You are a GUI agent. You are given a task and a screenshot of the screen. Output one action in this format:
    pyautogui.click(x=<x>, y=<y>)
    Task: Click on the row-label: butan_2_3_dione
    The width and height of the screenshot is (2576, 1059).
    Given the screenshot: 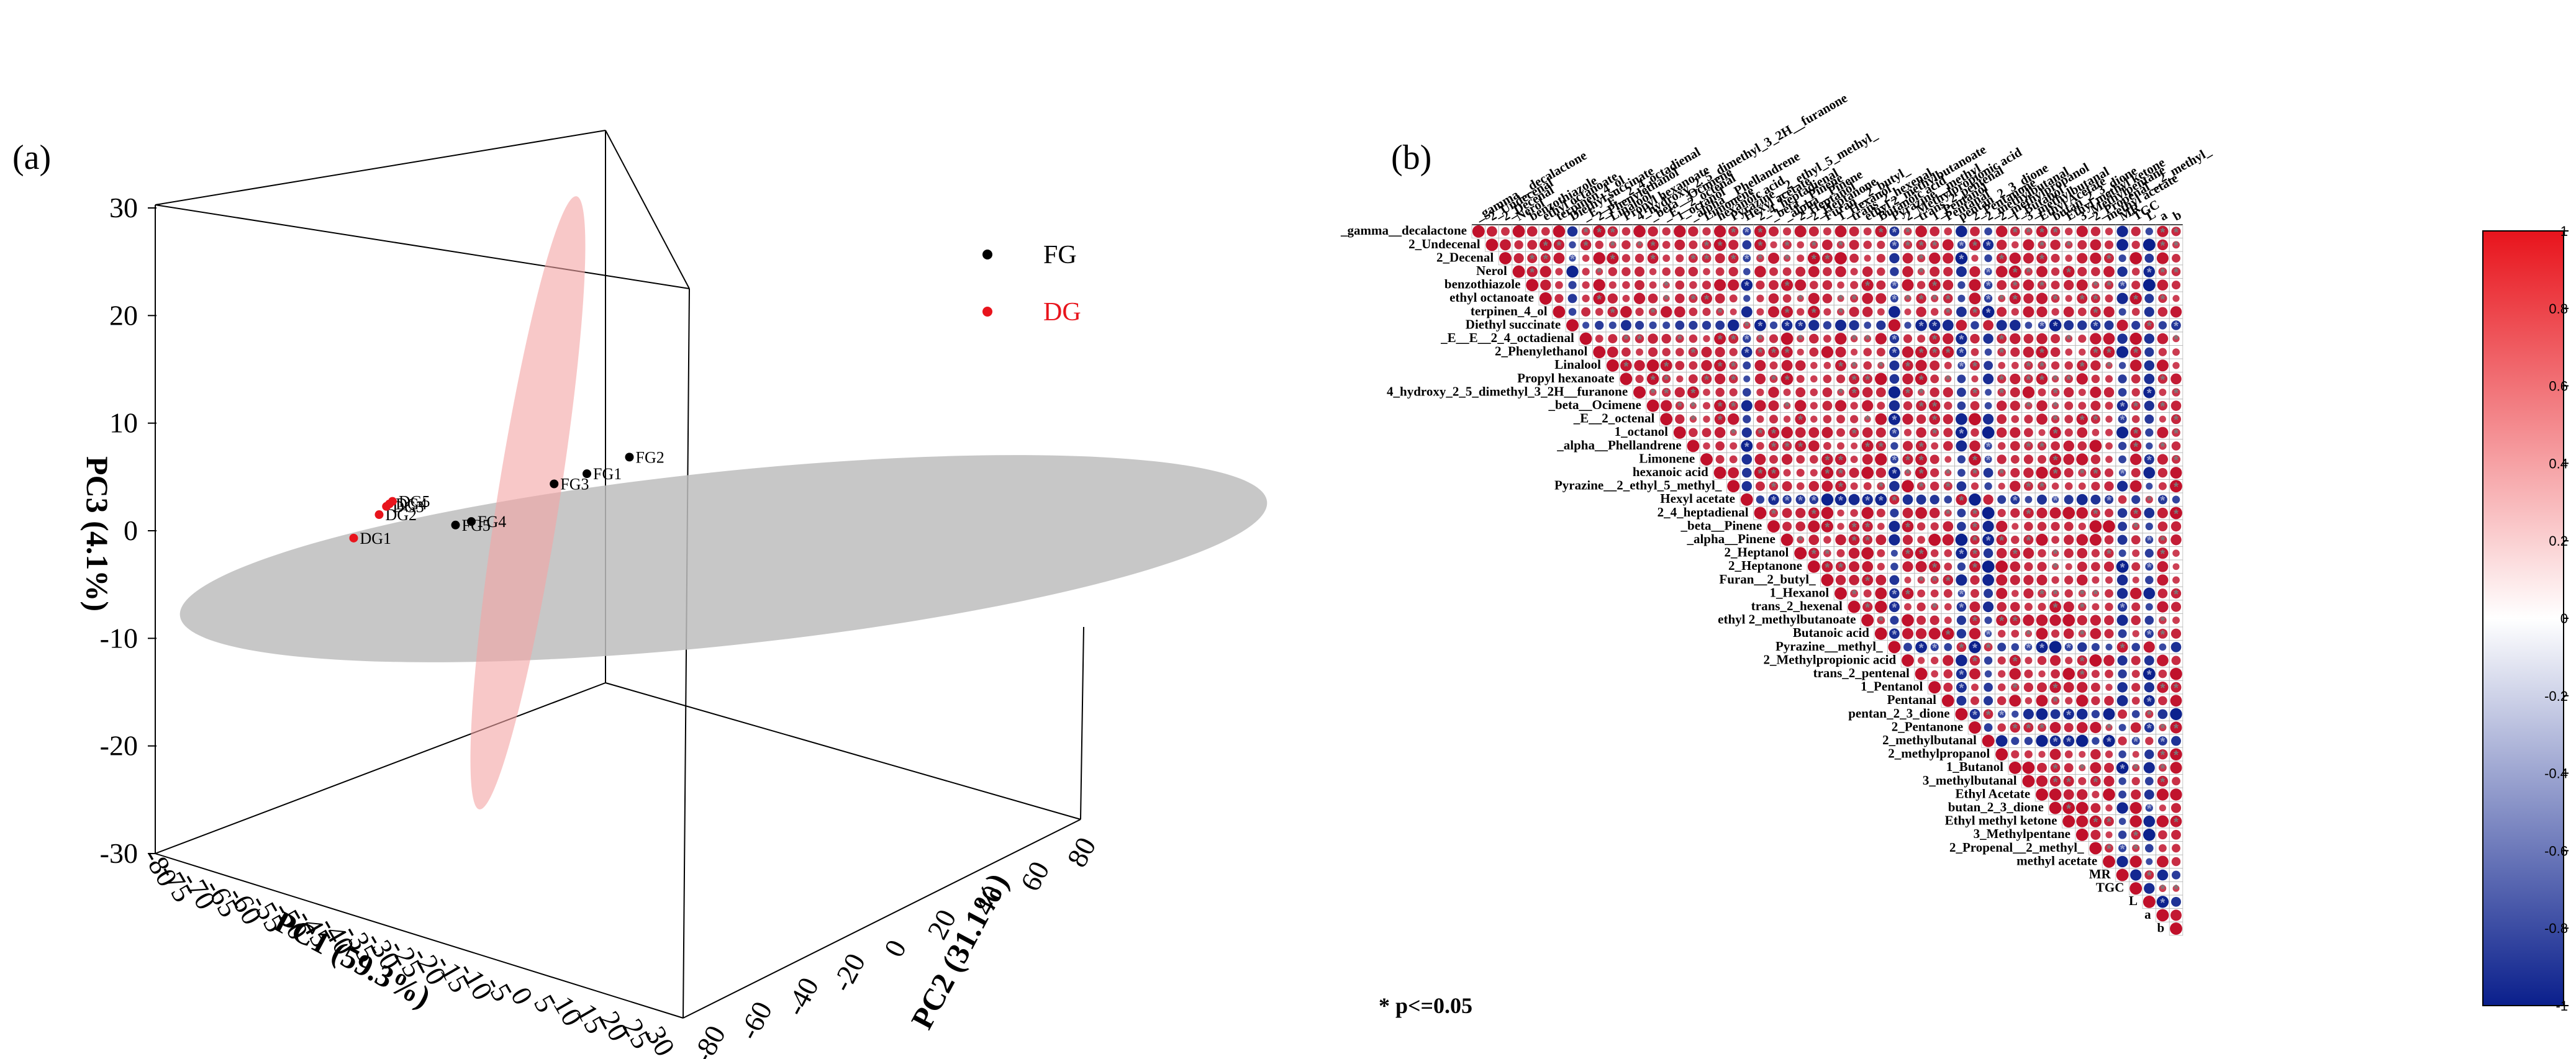 What is the action you would take?
    pyautogui.click(x=1996, y=807)
    